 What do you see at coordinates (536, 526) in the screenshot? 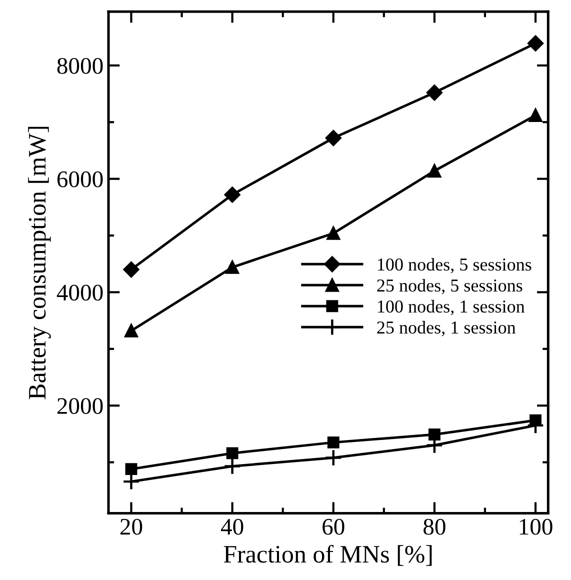
I see `x-tick-label: 100` at bounding box center [536, 526].